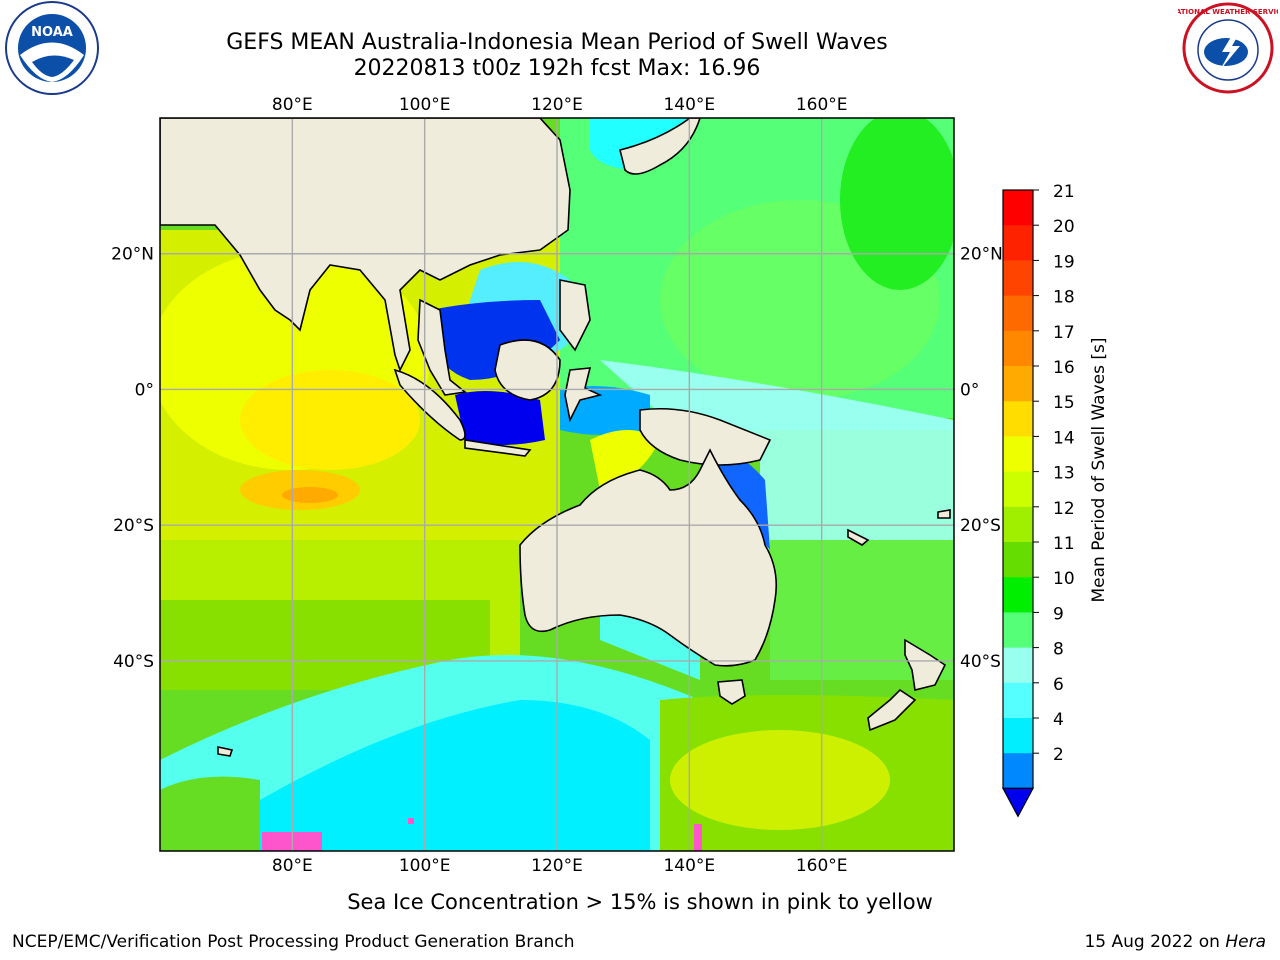  Describe the element at coordinates (1058, 755) in the screenshot. I see `colorbar-tick-label: 2` at that location.